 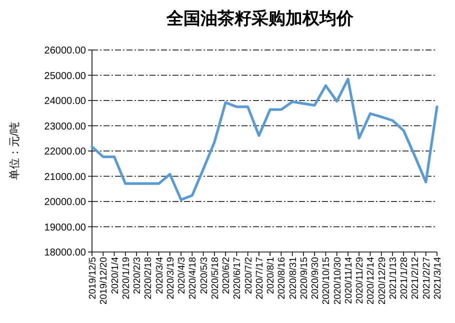 What do you see at coordinates (404, 278) in the screenshot?
I see `x-tick-label: 2021/1/28` at bounding box center [404, 278].